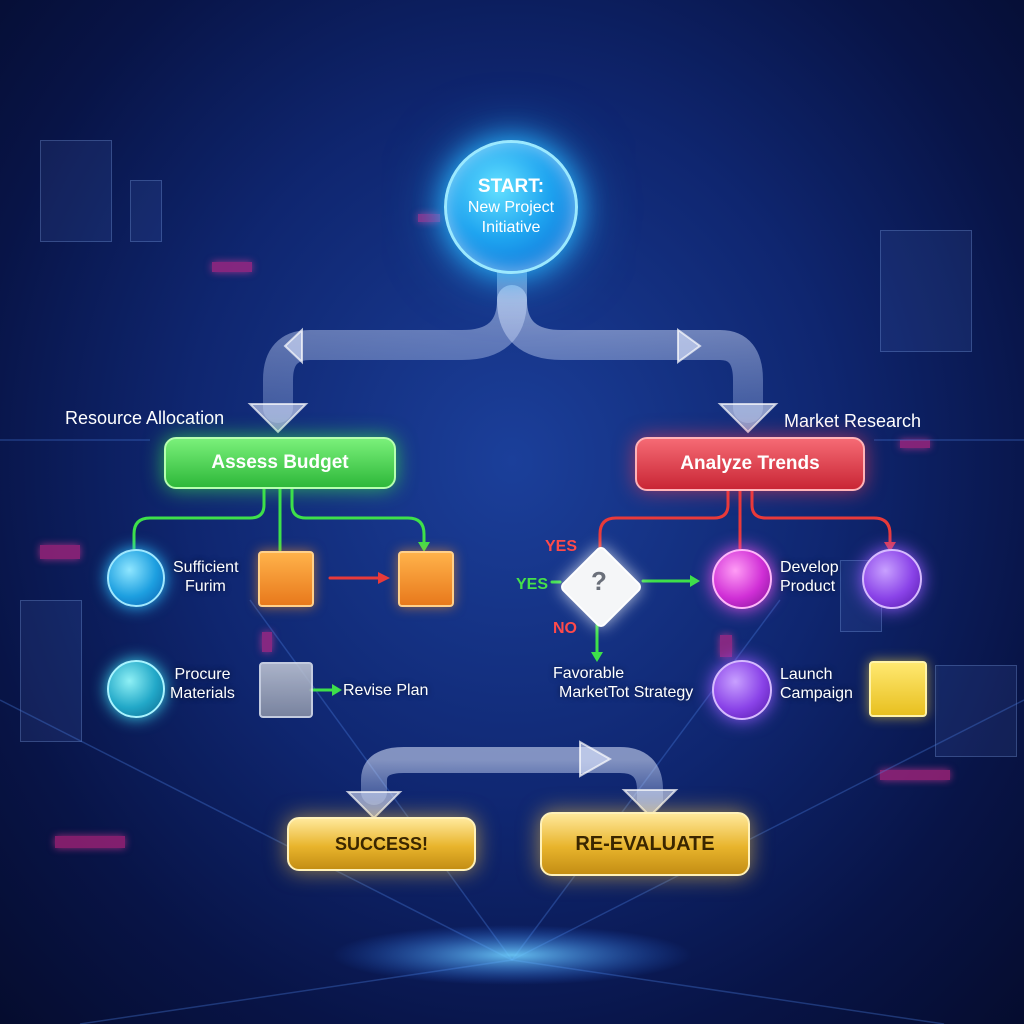 The image size is (1024, 1024). I want to click on favorable-label-line1: Favorable, so click(589, 673).